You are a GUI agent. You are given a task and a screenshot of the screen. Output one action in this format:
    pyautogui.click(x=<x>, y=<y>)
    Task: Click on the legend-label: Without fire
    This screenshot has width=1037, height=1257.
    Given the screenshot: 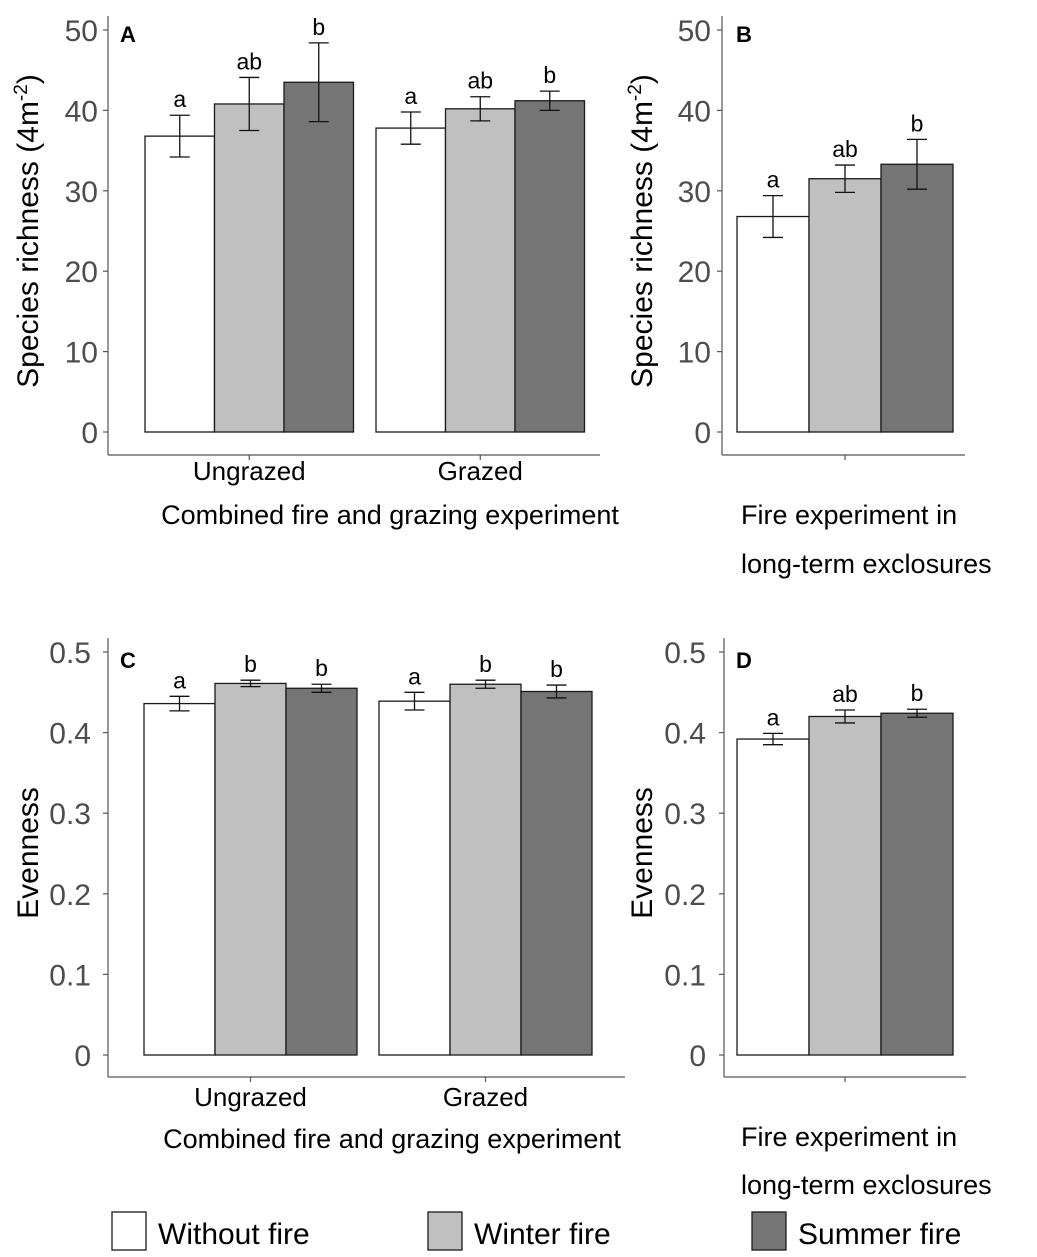 What is the action you would take?
    pyautogui.click(x=234, y=1234)
    